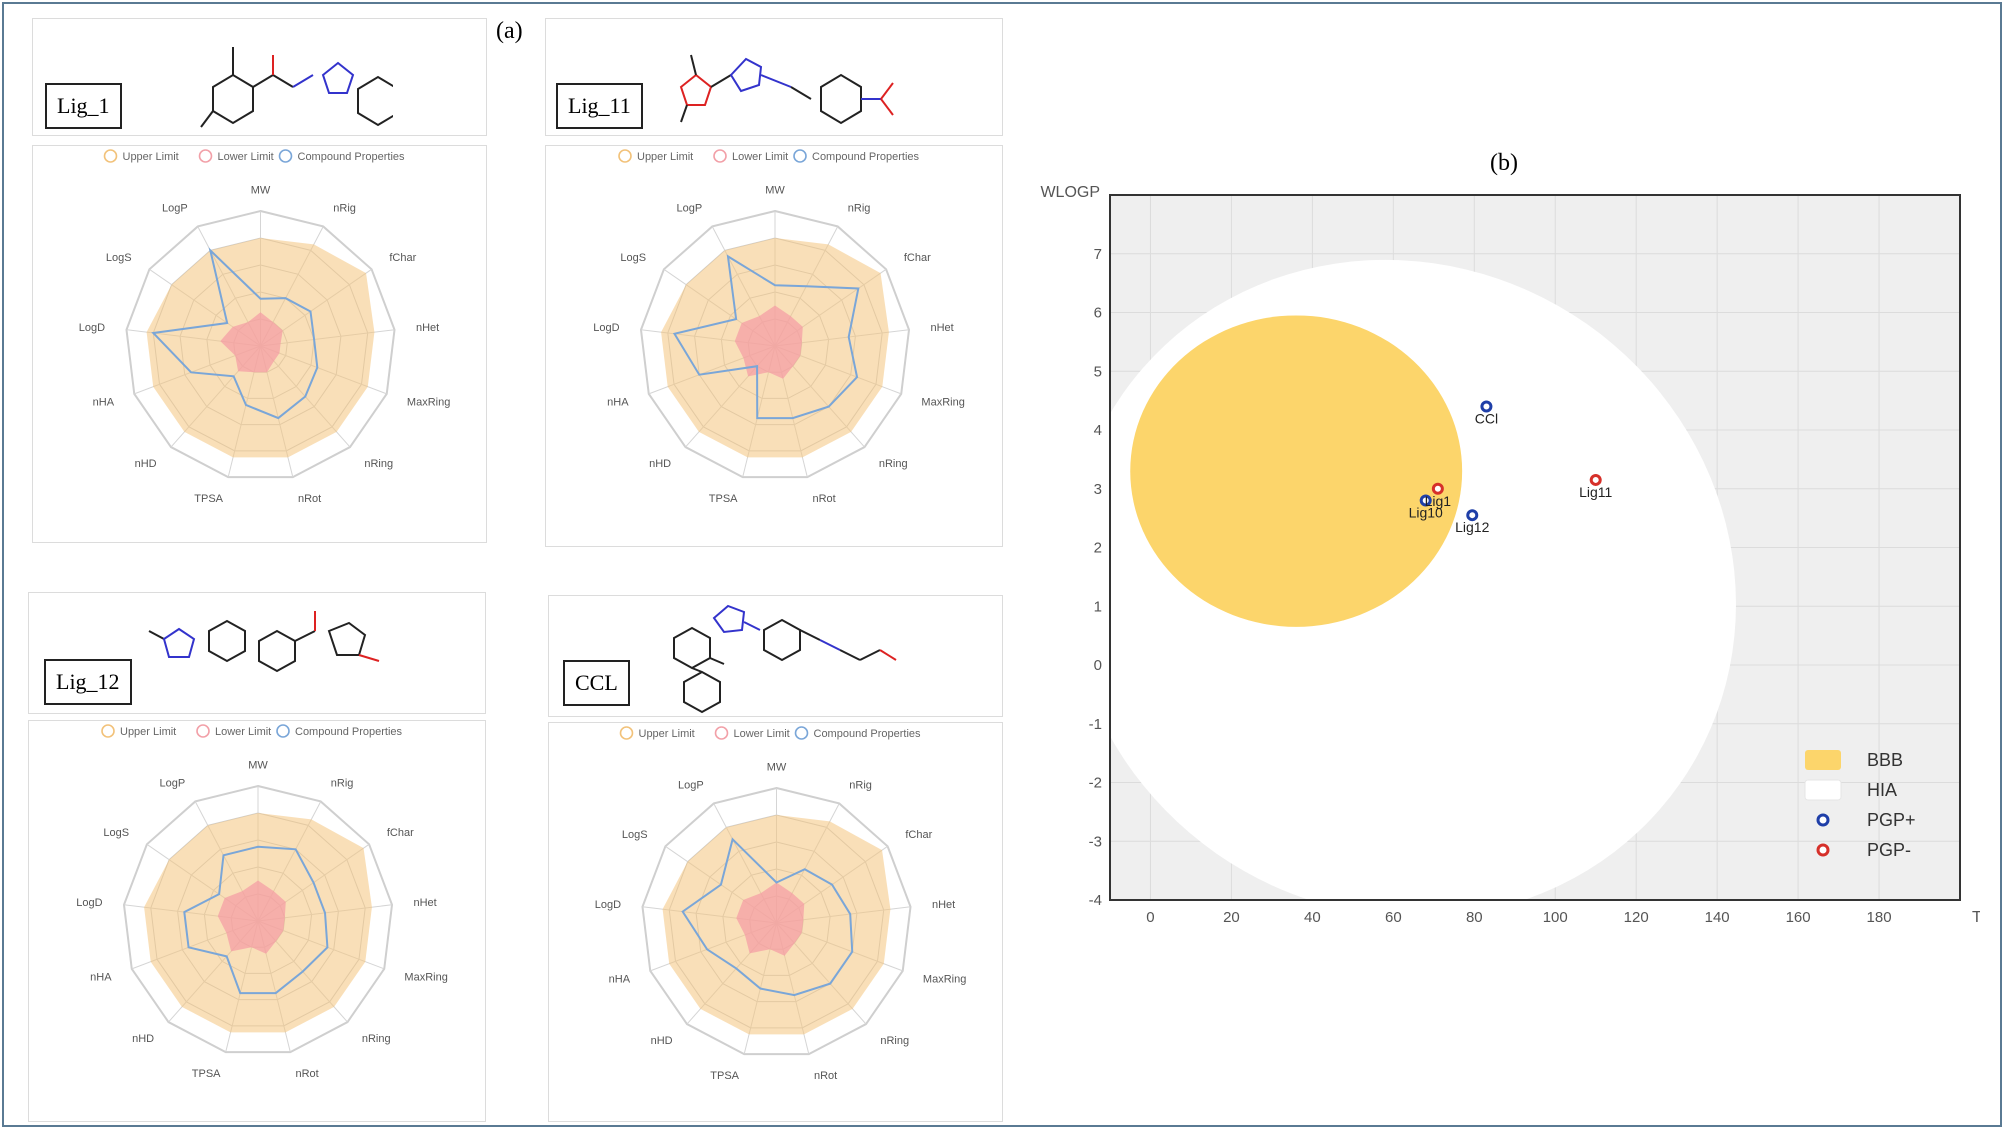 Image resolution: width=2007 pixels, height=1132 pixels. Describe the element at coordinates (1555, 917) in the screenshot. I see `x-tick-label: 100` at that location.